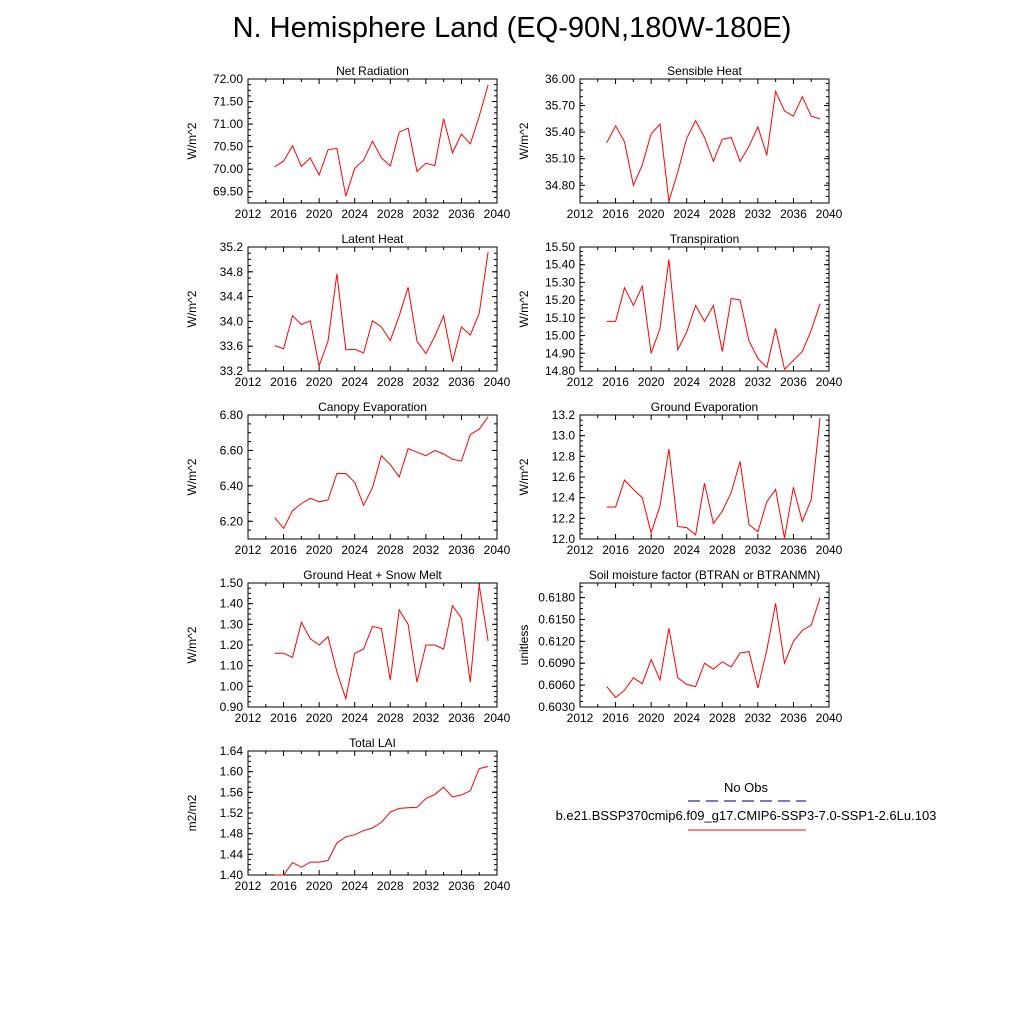 This screenshot has width=1024, height=1024. Describe the element at coordinates (232, 521) in the screenshot. I see `chart-canopy-evaporation-ytick-label: 6.20` at that location.